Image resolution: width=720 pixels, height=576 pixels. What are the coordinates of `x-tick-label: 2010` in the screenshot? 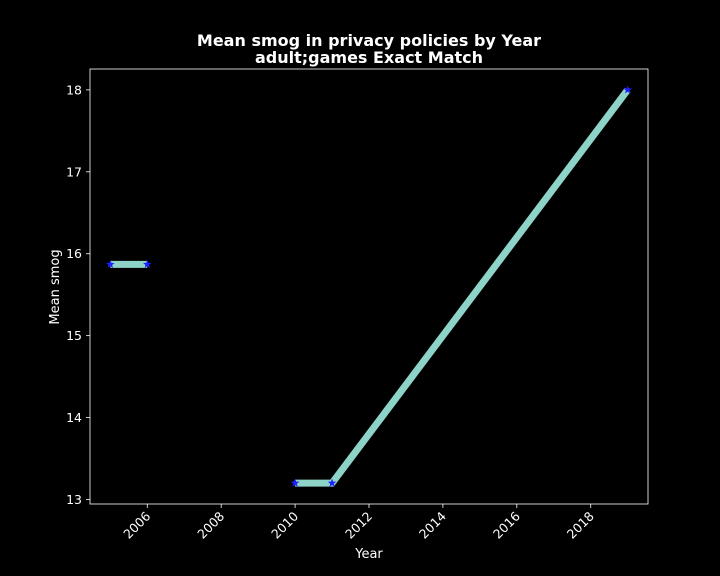 It's located at (284, 524).